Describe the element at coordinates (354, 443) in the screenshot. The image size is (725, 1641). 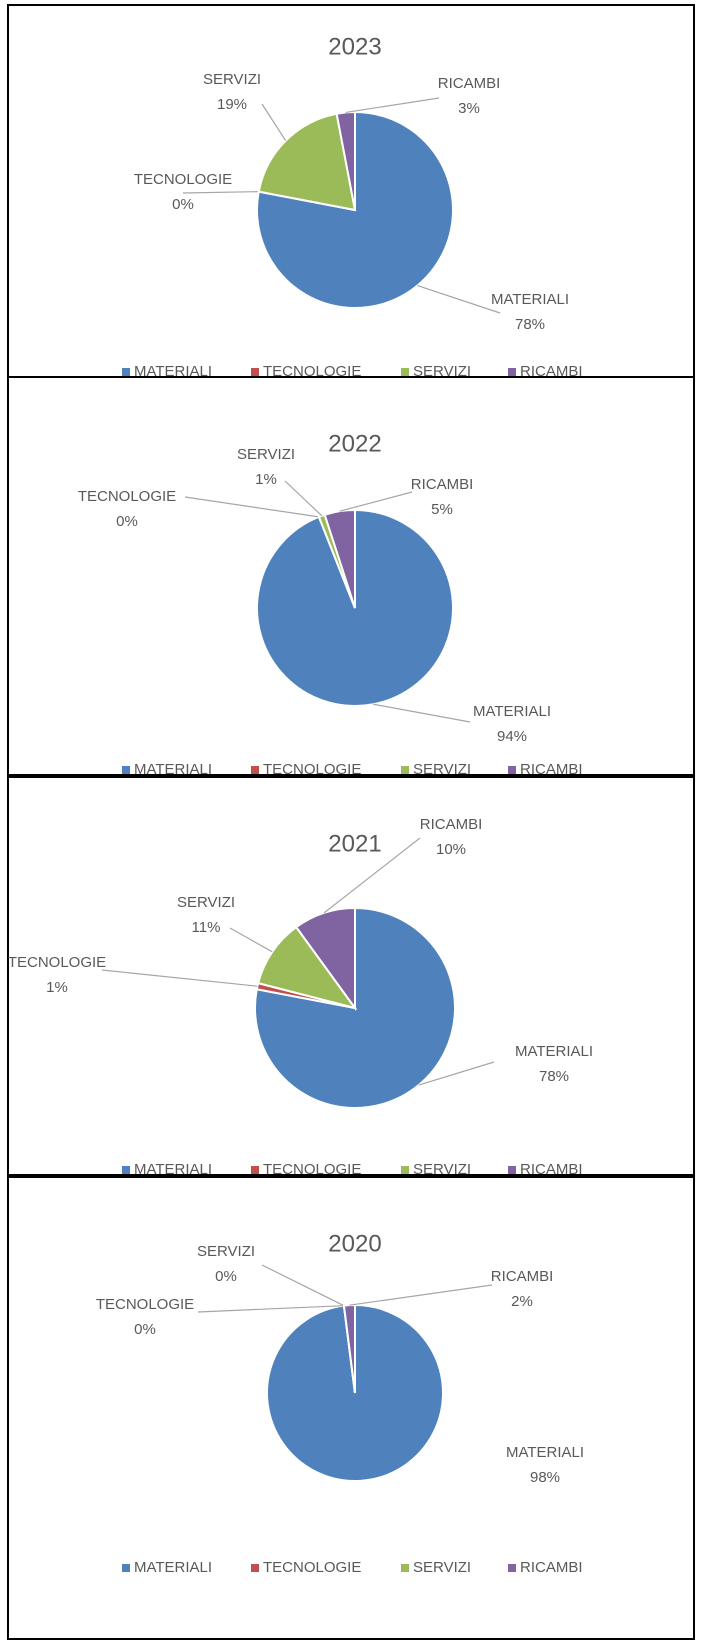
I see `chart-title: 2022` at that location.